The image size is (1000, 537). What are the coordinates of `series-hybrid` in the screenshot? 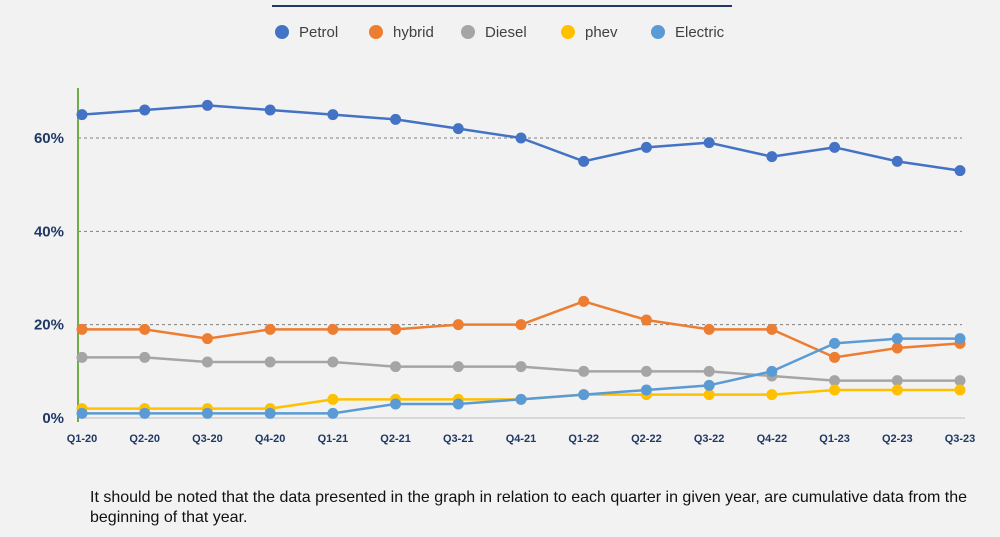 It's located at (521, 329).